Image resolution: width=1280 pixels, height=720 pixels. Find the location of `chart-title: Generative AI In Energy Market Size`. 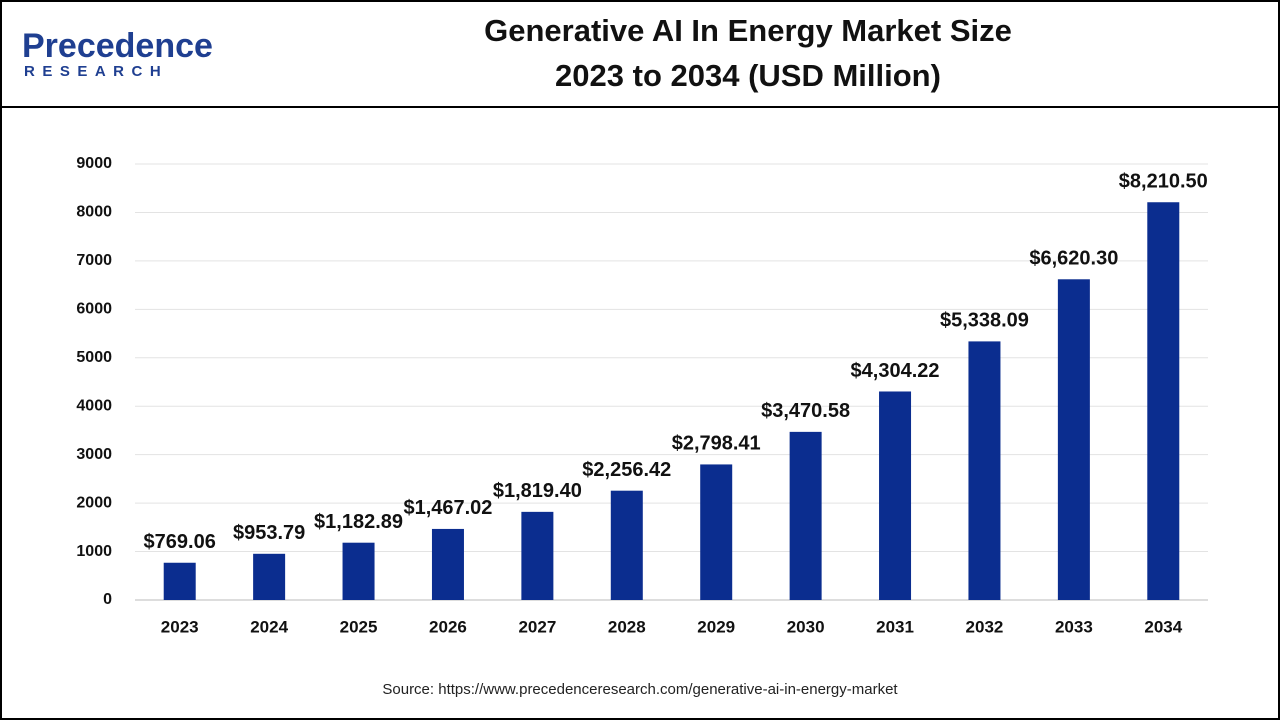

chart-title: Generative AI In Energy Market Size is located at coordinates (748, 30).